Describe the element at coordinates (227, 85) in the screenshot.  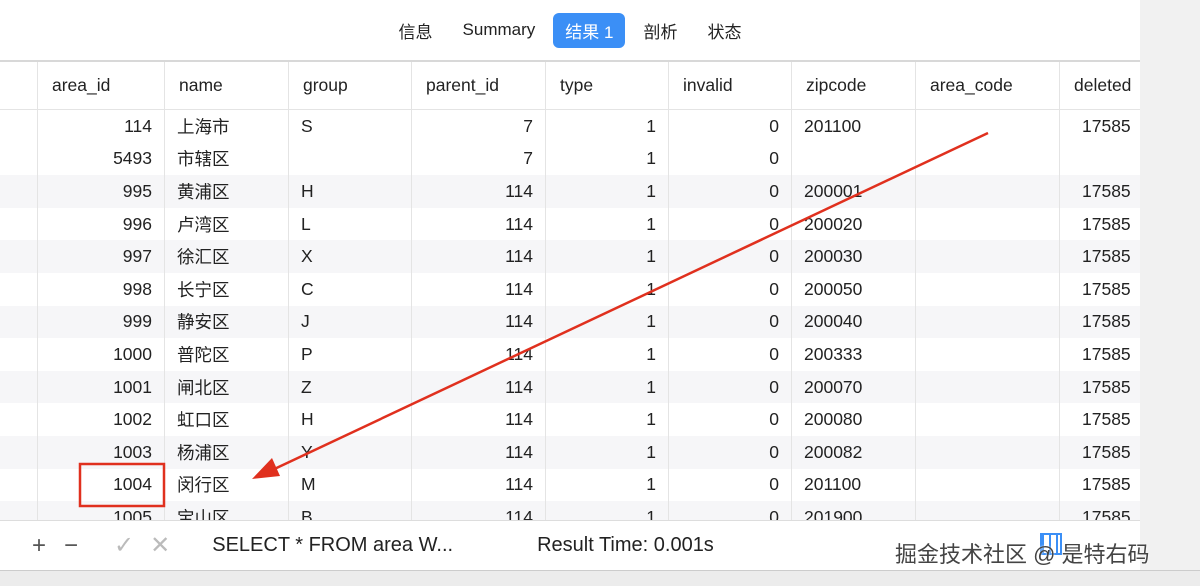
I see `column-header-name: name` at that location.